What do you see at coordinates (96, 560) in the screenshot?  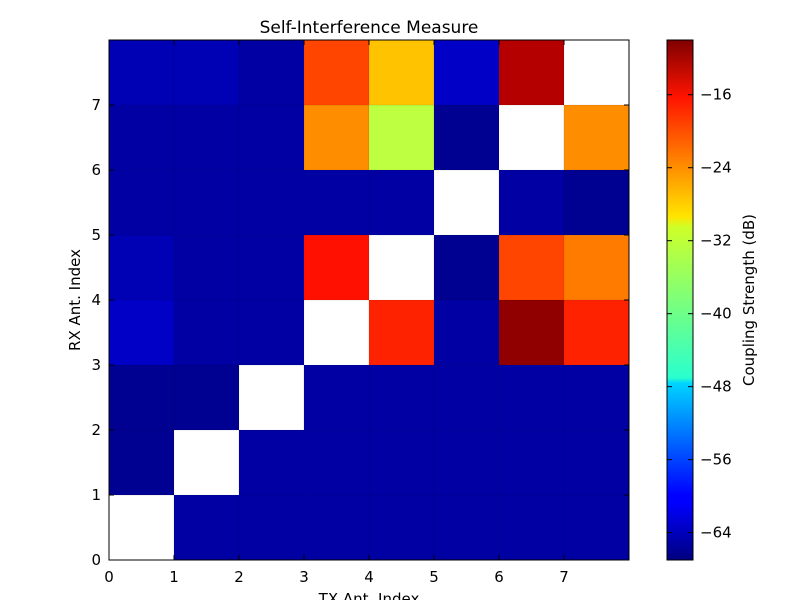 I see `y-tick-label: 0` at bounding box center [96, 560].